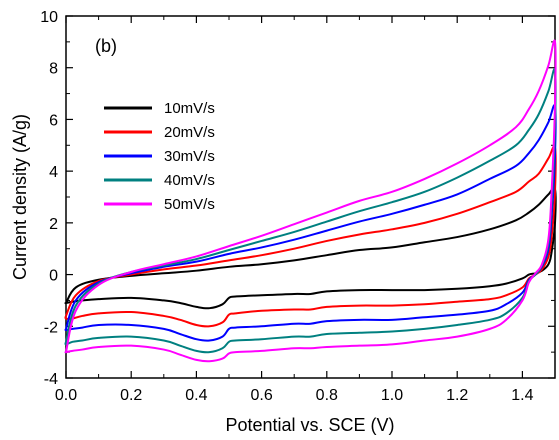  Describe the element at coordinates (53, 276) in the screenshot. I see `y-tick-label: 0` at that location.